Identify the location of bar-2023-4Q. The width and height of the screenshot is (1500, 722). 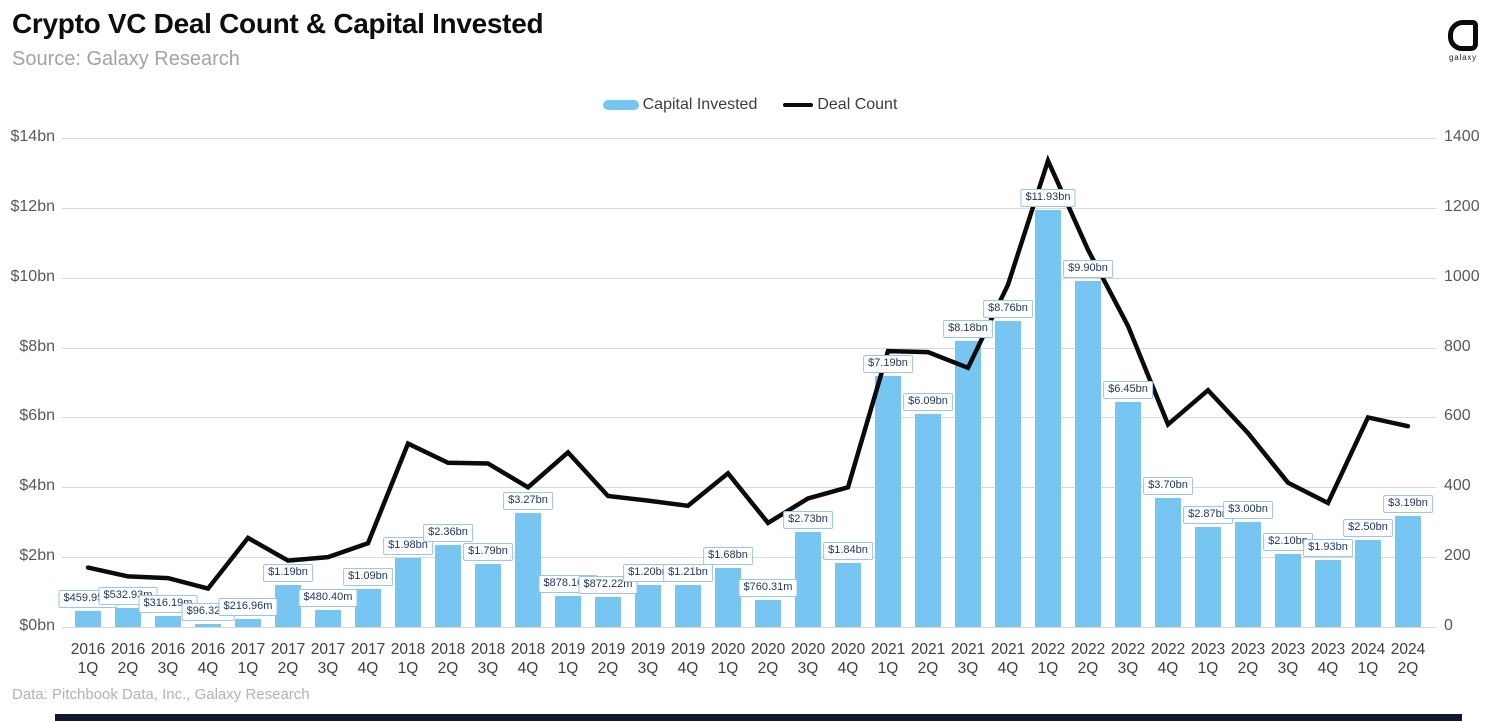
(1328, 593).